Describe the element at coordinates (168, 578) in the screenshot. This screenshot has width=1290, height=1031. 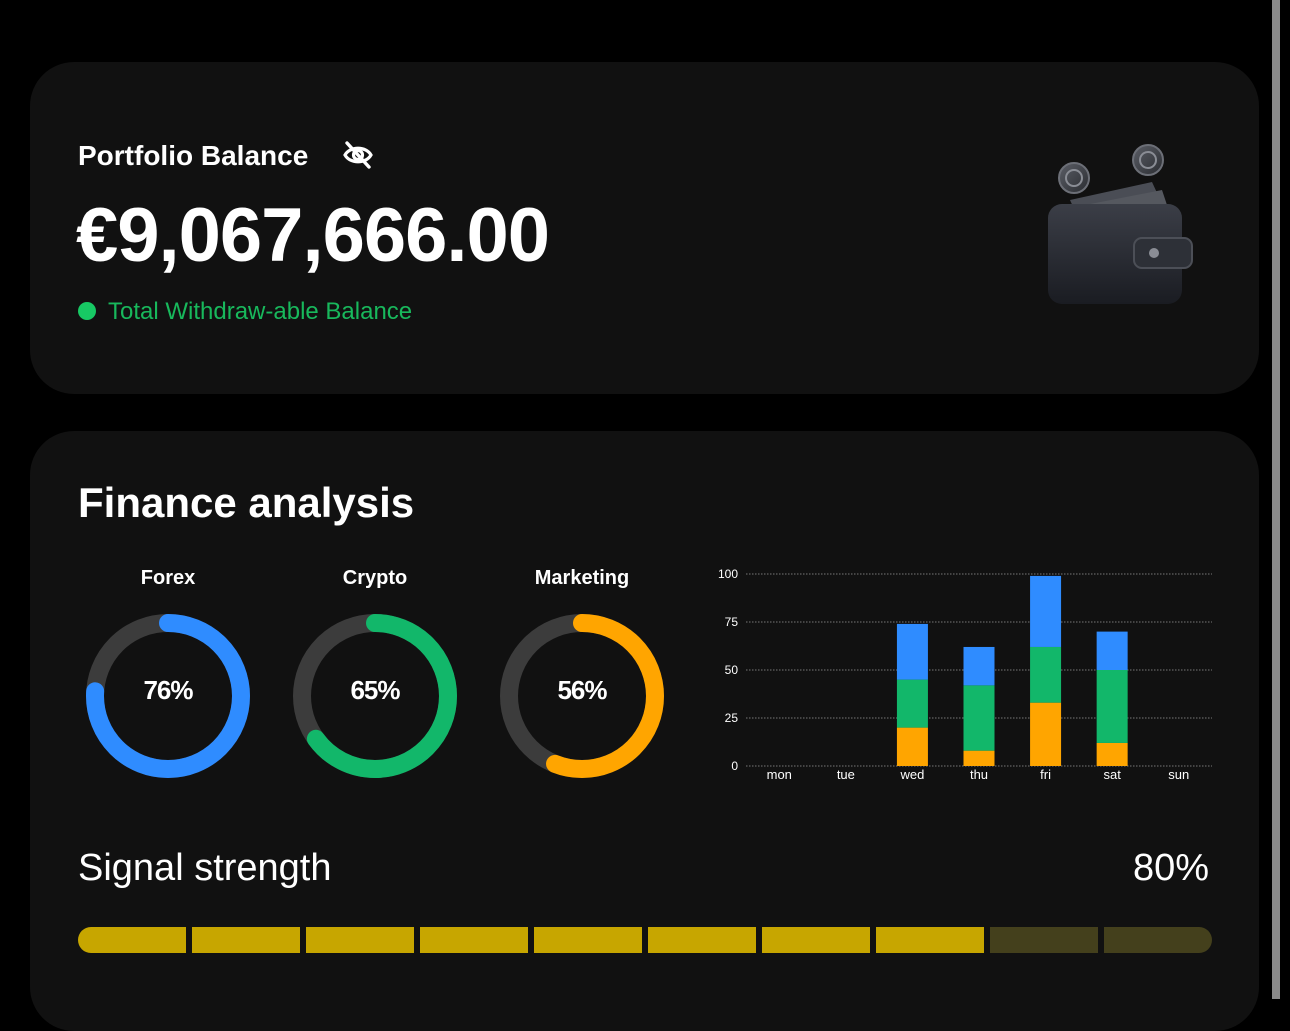
I see `donut-label: Forex` at that location.